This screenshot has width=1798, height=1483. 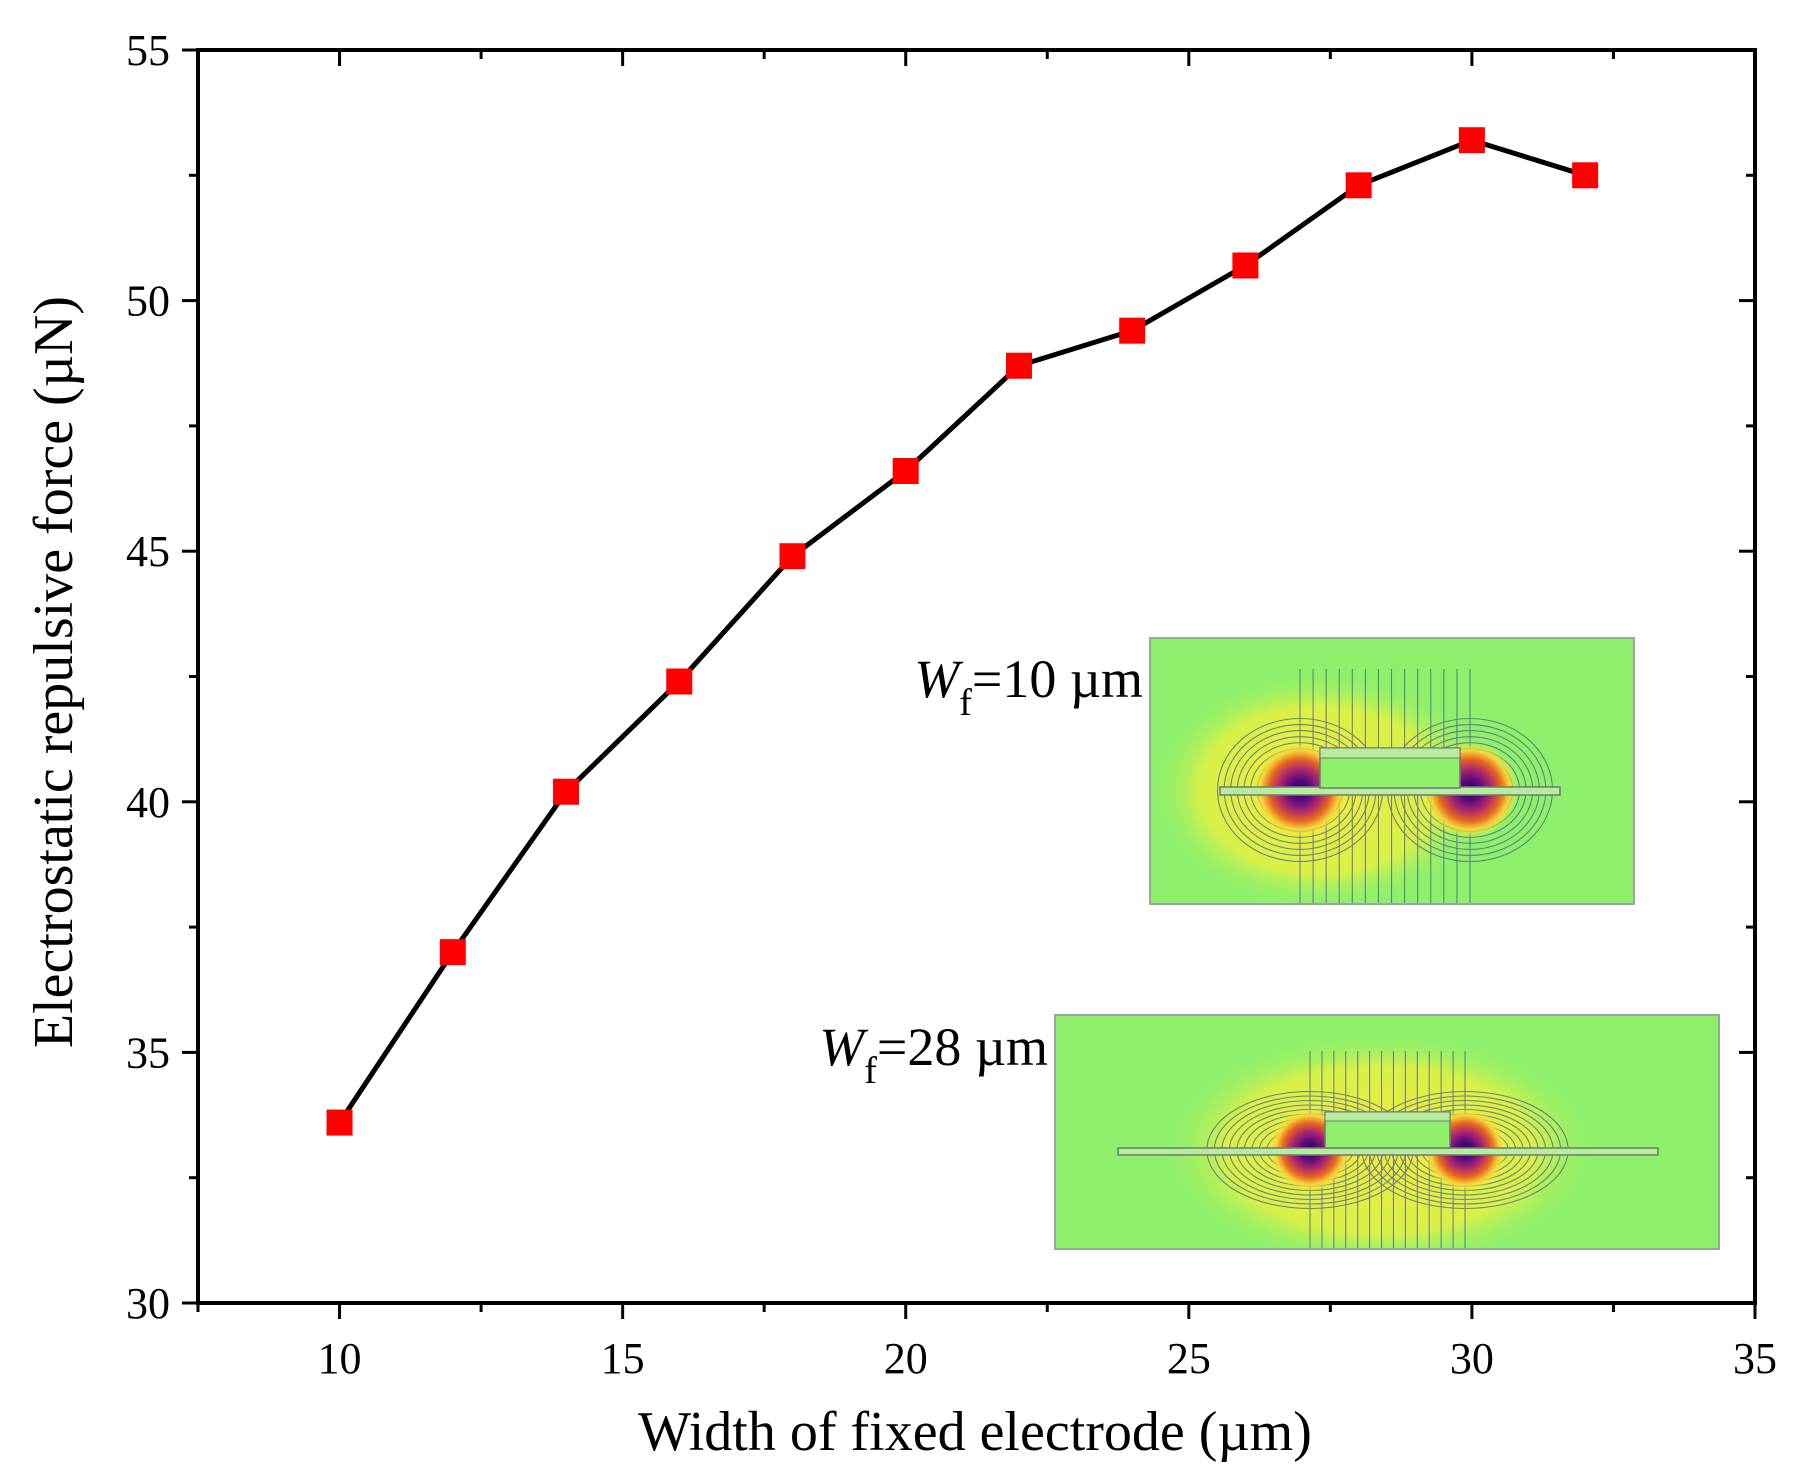 What do you see at coordinates (54, 672) in the screenshot?
I see `y-axis-title: Electrostatic repulsive force (µN)` at bounding box center [54, 672].